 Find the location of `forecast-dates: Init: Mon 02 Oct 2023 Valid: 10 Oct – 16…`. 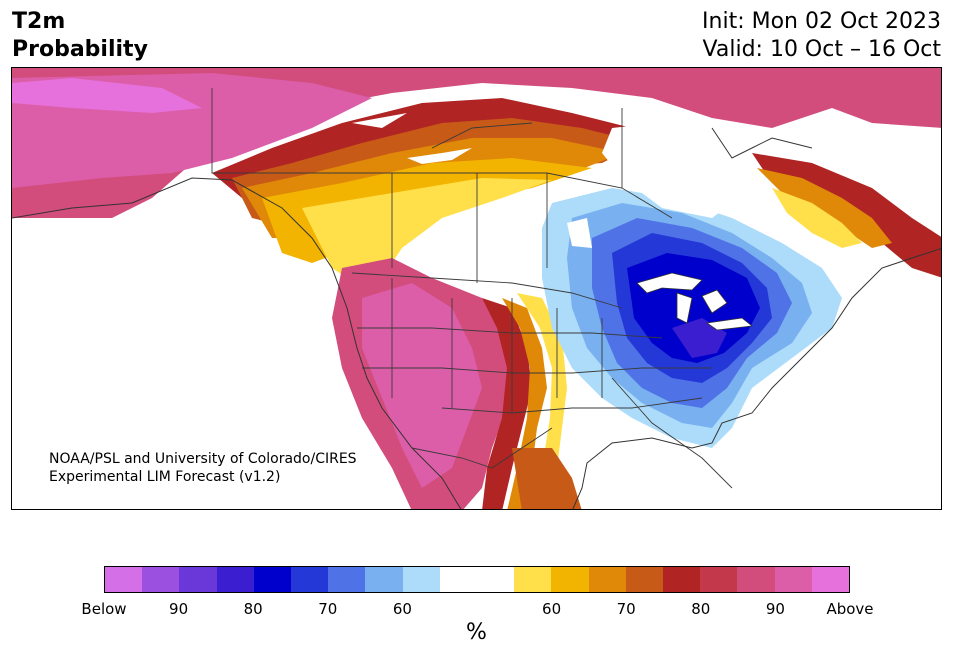

forecast-dates: Init: Mon 02 Oct 2023 Valid: 10 Oct – 16… is located at coordinates (821, 36).